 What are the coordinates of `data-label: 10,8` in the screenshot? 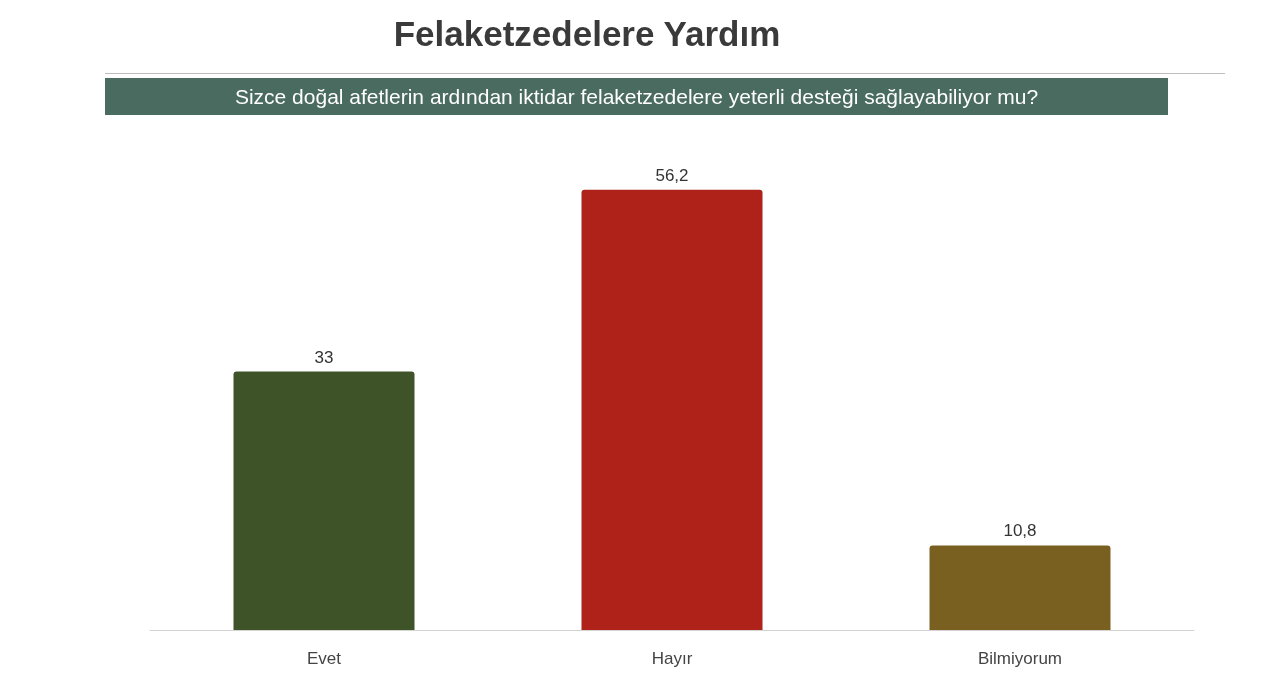 It's located at (1020, 531).